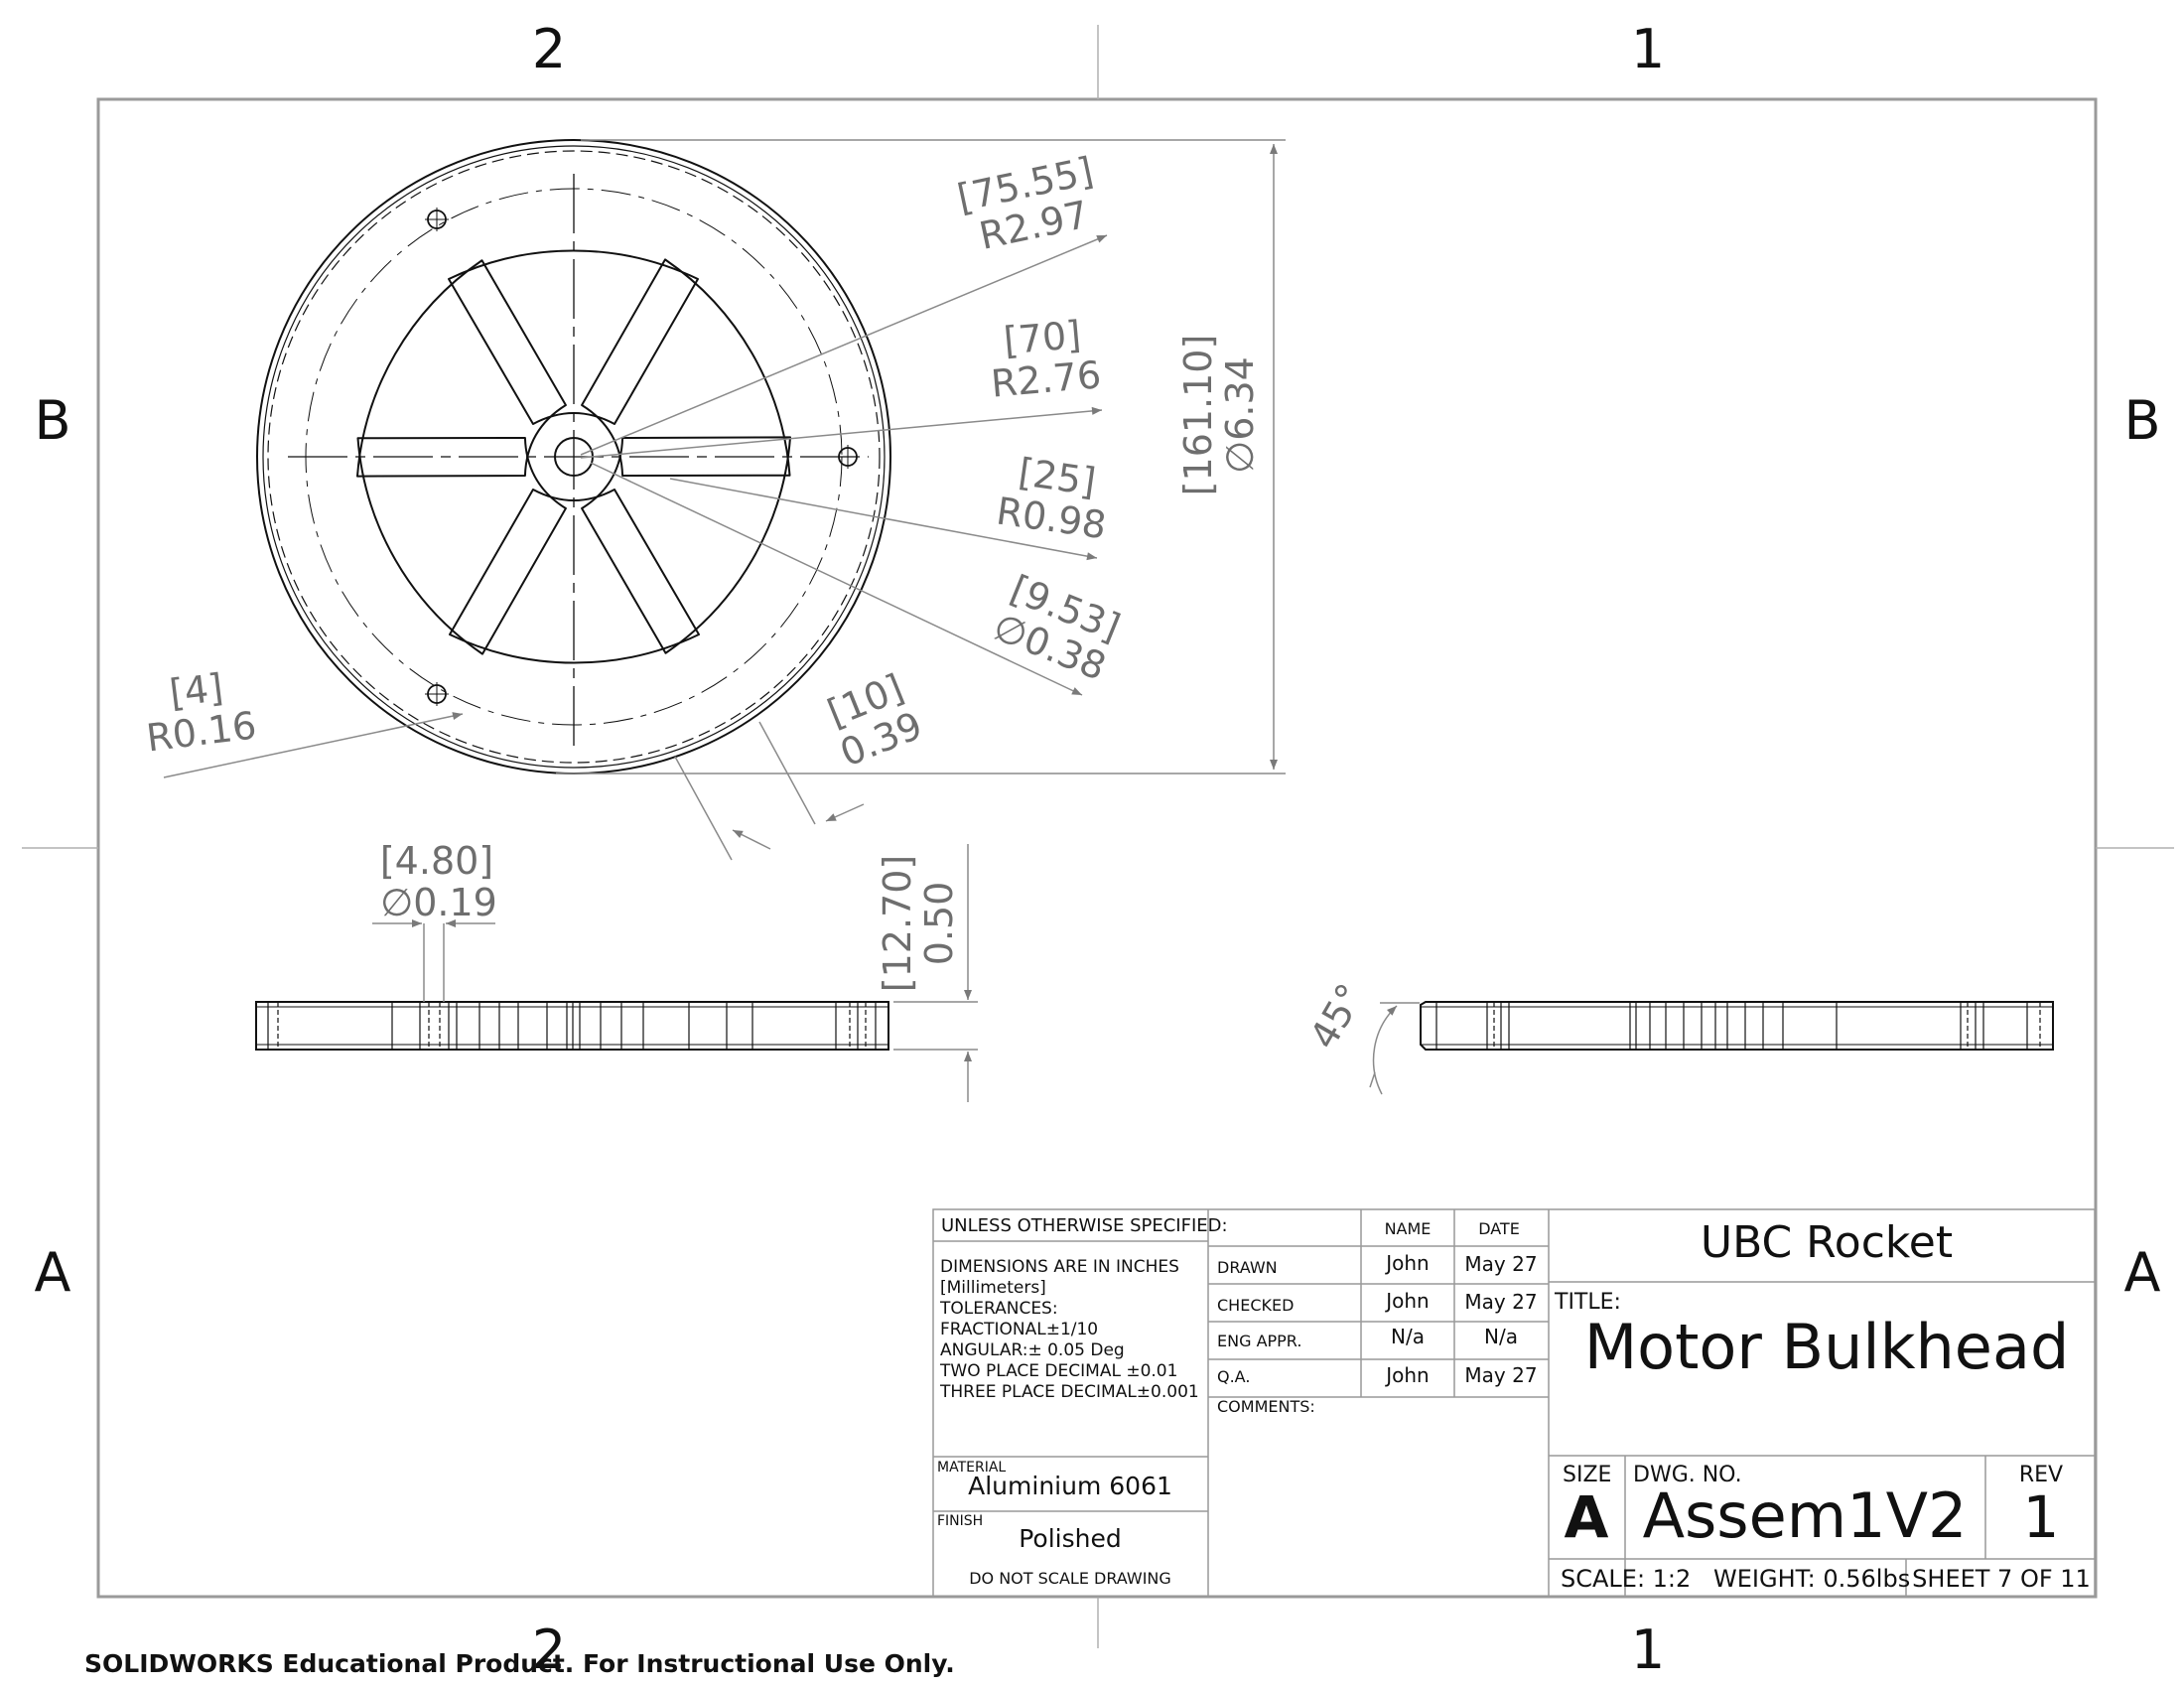  Describe the element at coordinates (1198, 415) in the screenshot. I see `dim-overall-dia-mm: [161.10]` at that location.